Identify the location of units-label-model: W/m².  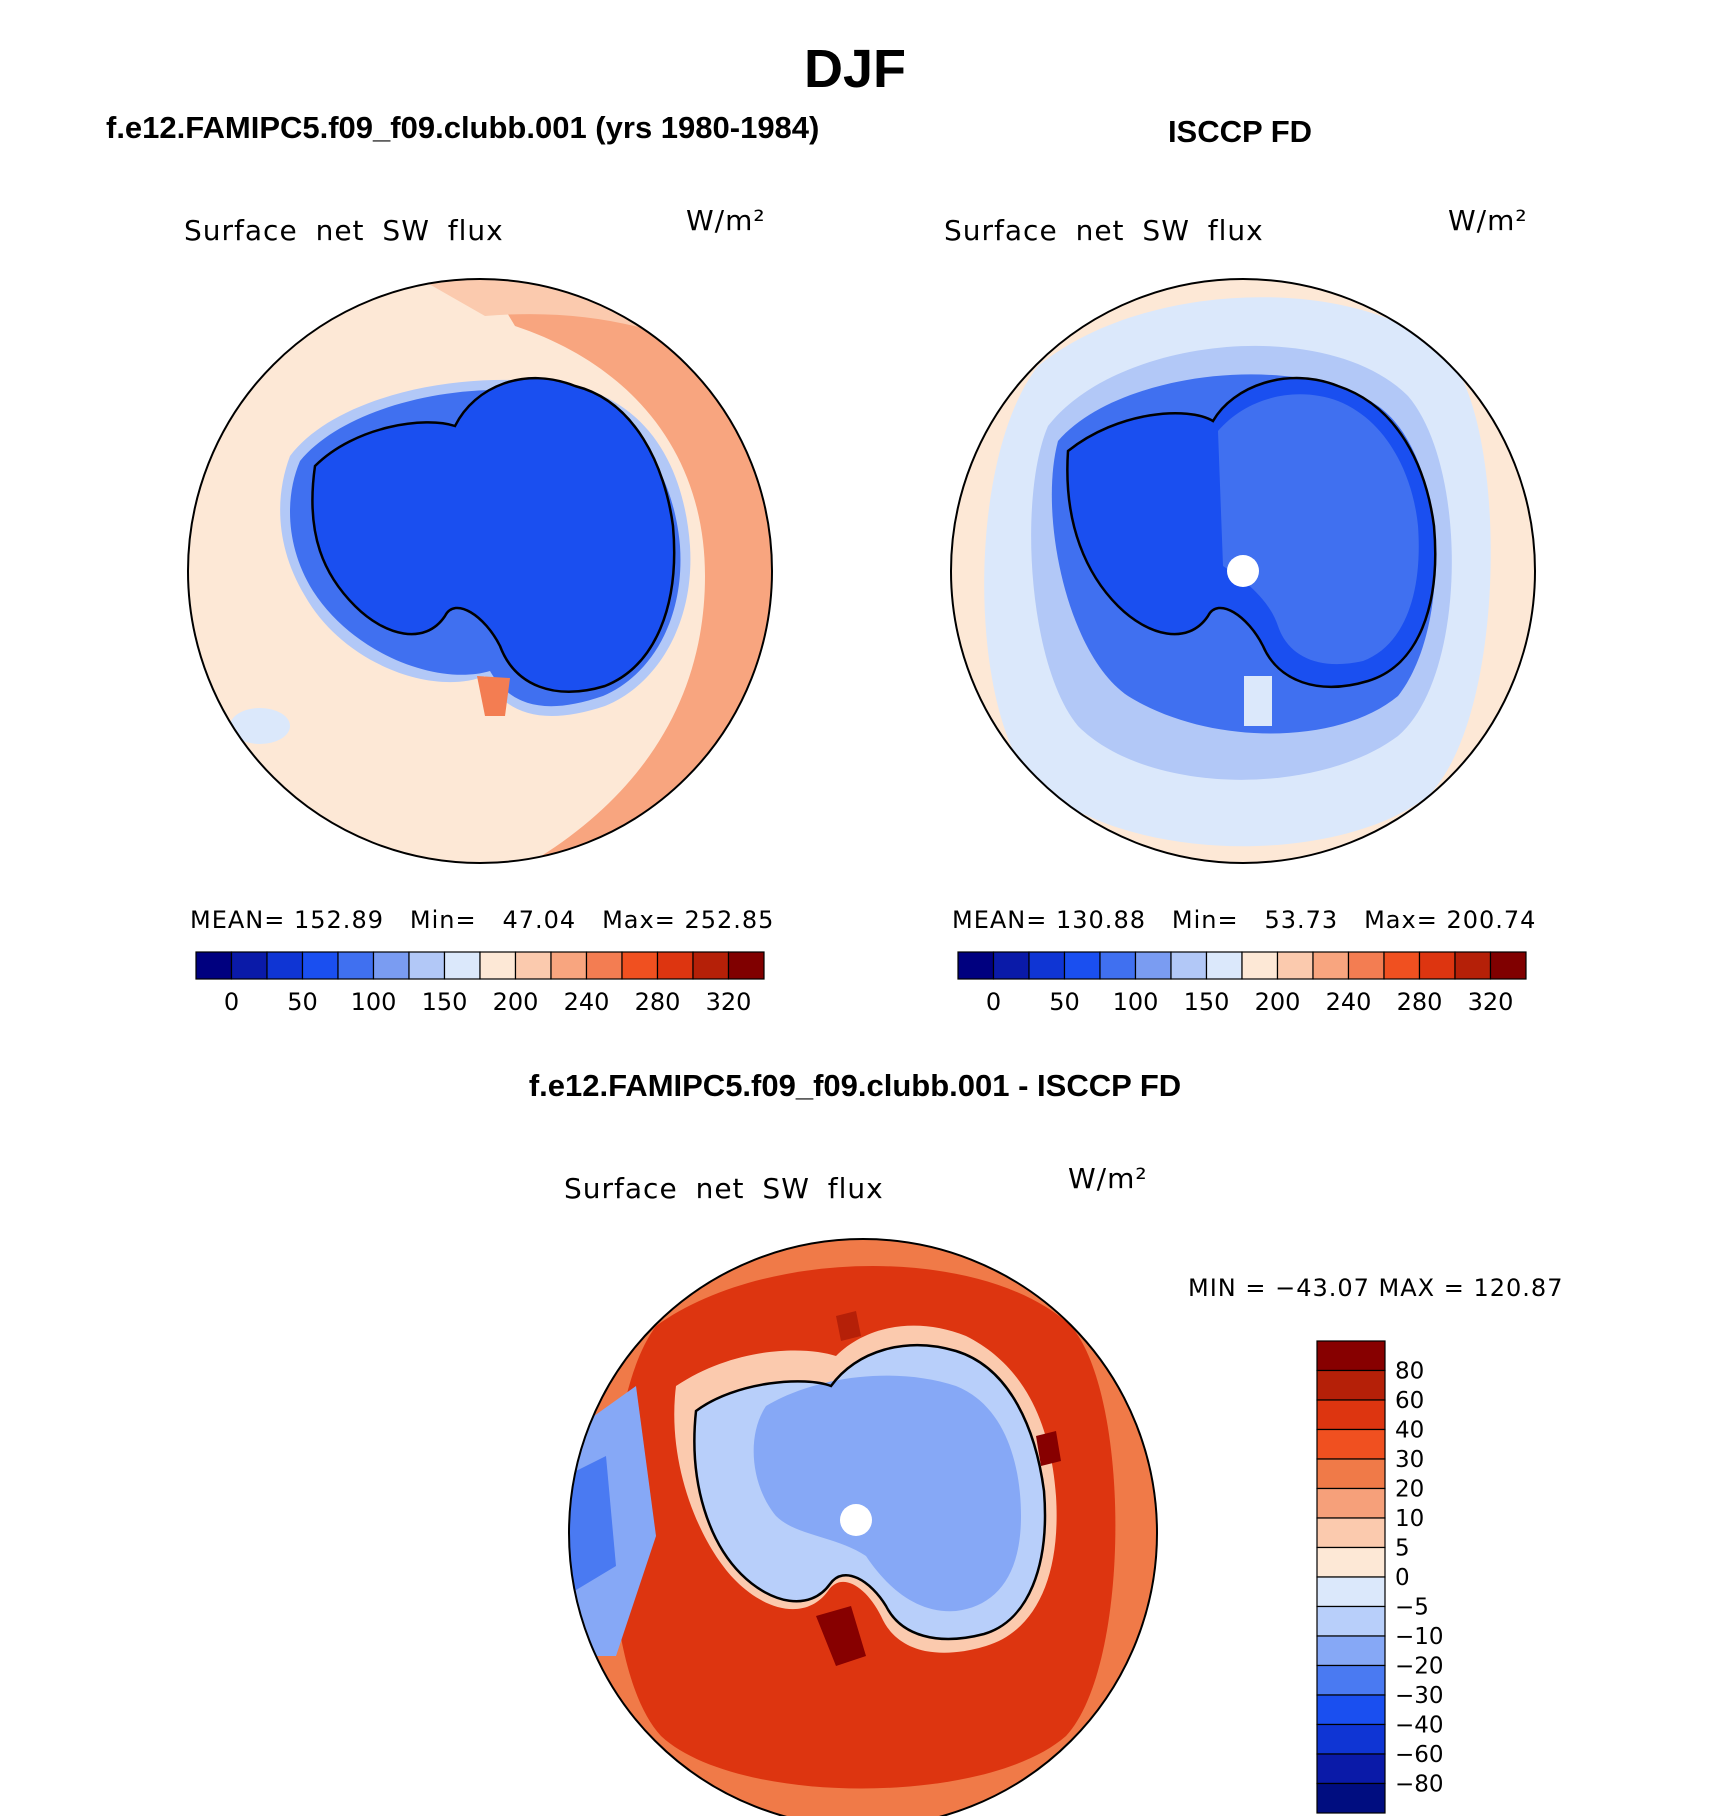
(726, 220).